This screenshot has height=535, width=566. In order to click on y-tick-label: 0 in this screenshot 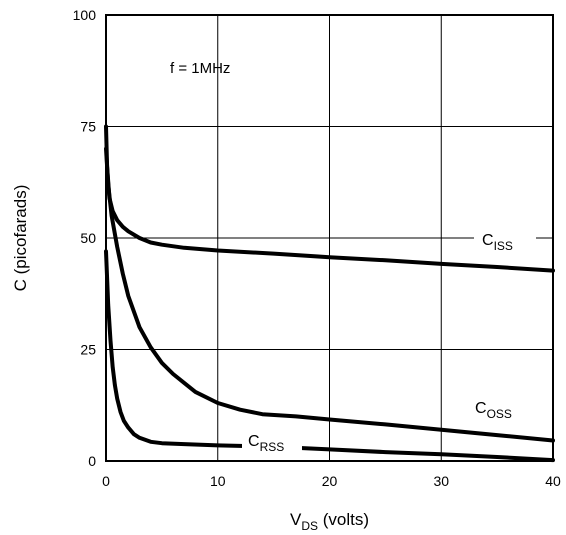, I will do `click(92, 461)`.